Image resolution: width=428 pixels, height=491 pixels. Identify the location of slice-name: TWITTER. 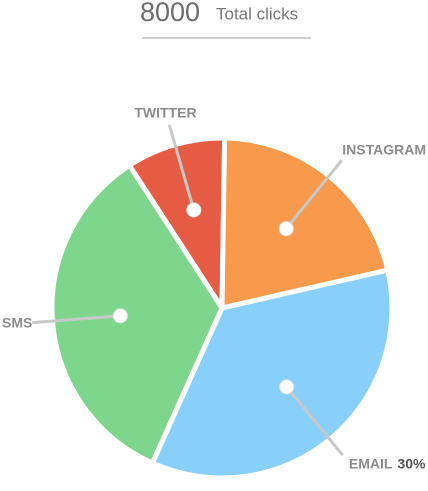
(165, 112).